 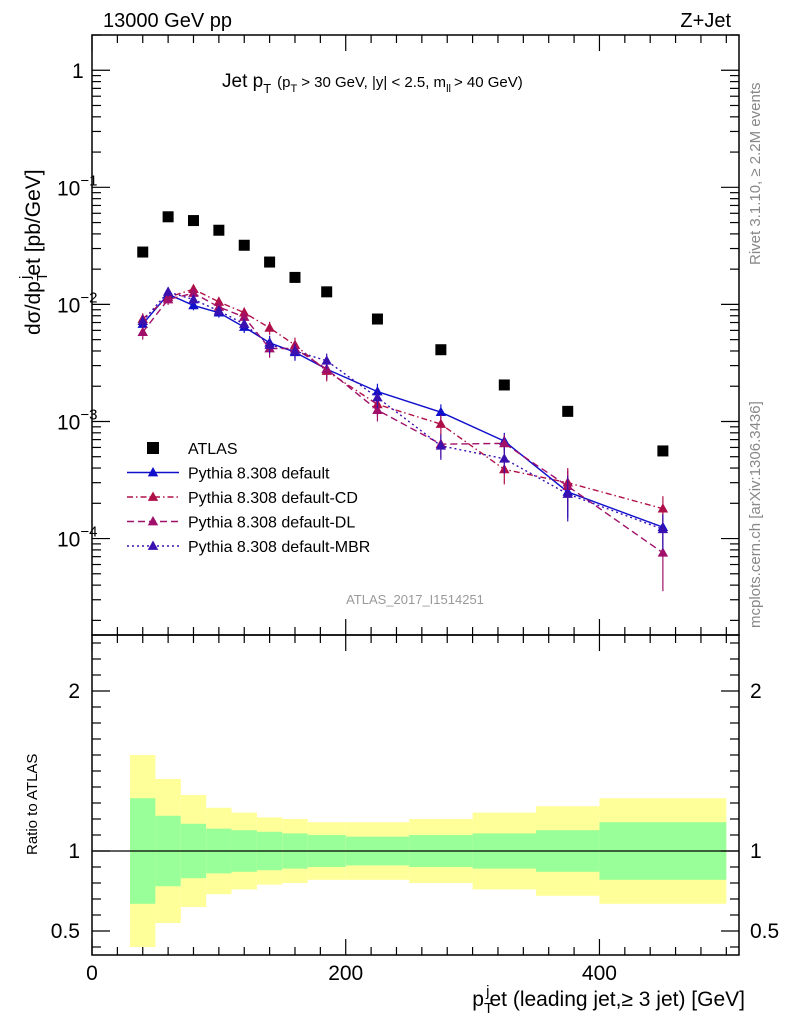 What do you see at coordinates (88, 297) in the screenshot?
I see `y-tick-exponent: −2` at bounding box center [88, 297].